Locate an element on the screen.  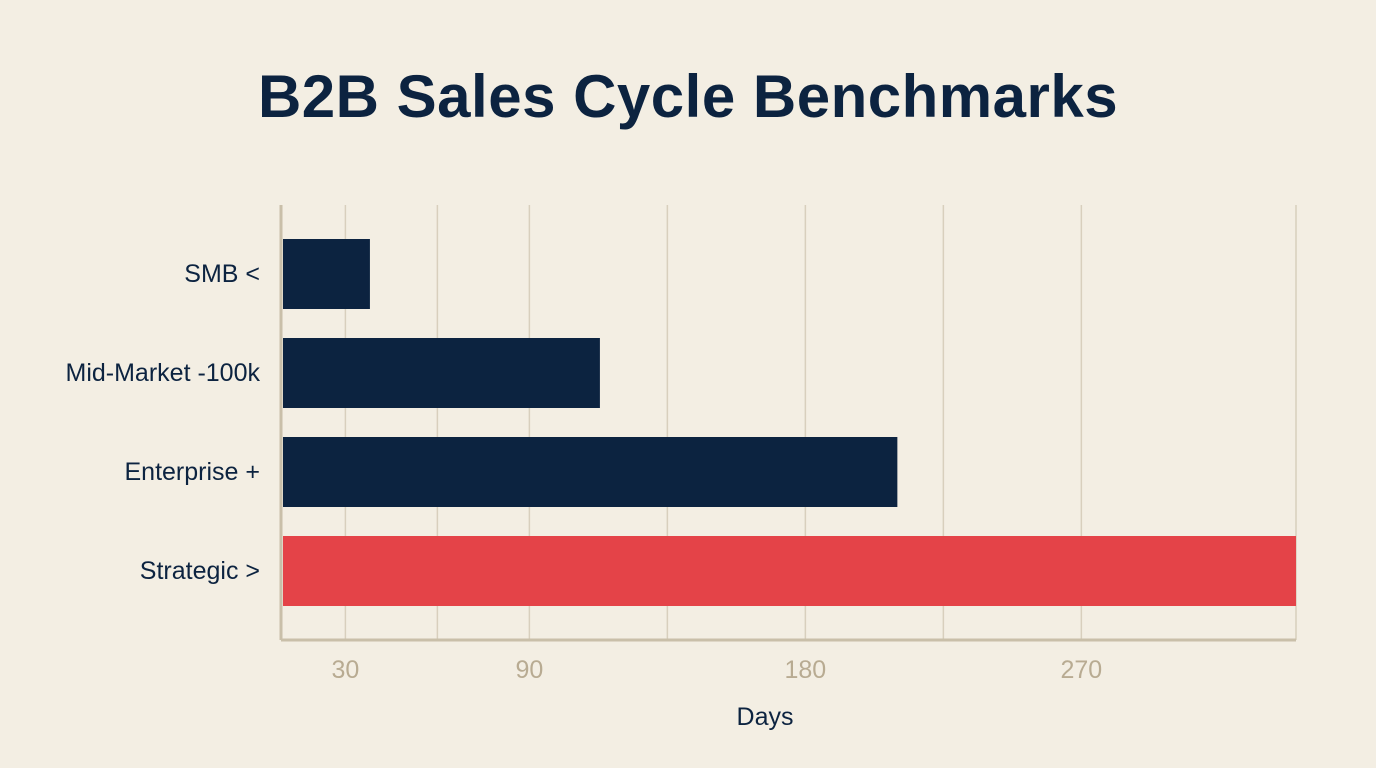
category-label: SMB < is located at coordinates (222, 274).